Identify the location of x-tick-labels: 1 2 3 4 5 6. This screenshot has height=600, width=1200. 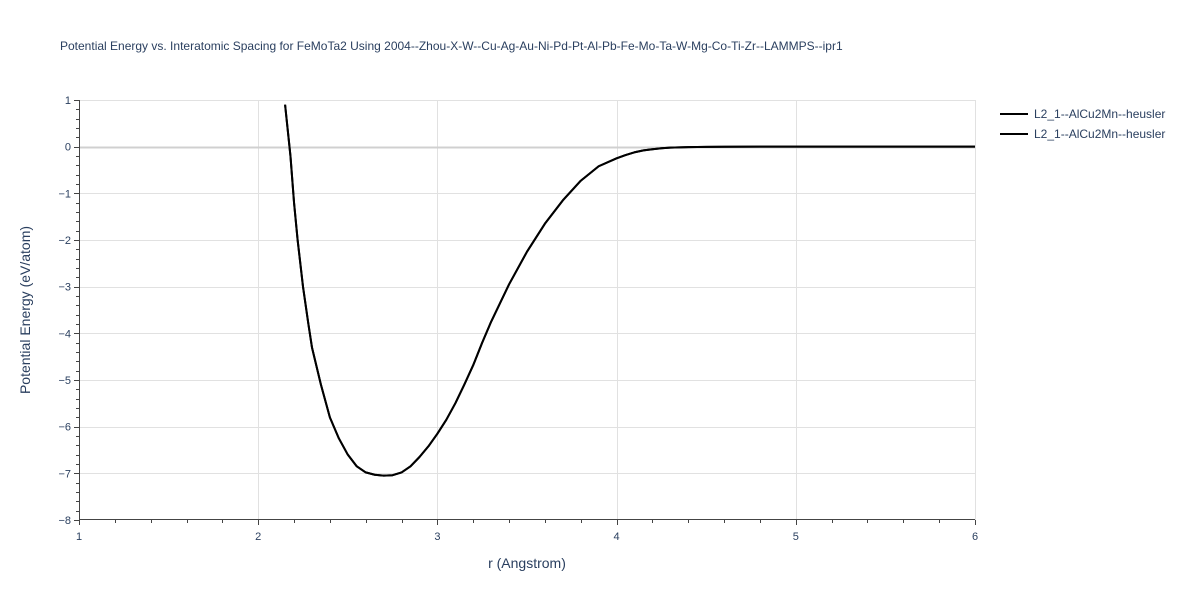
(527, 537).